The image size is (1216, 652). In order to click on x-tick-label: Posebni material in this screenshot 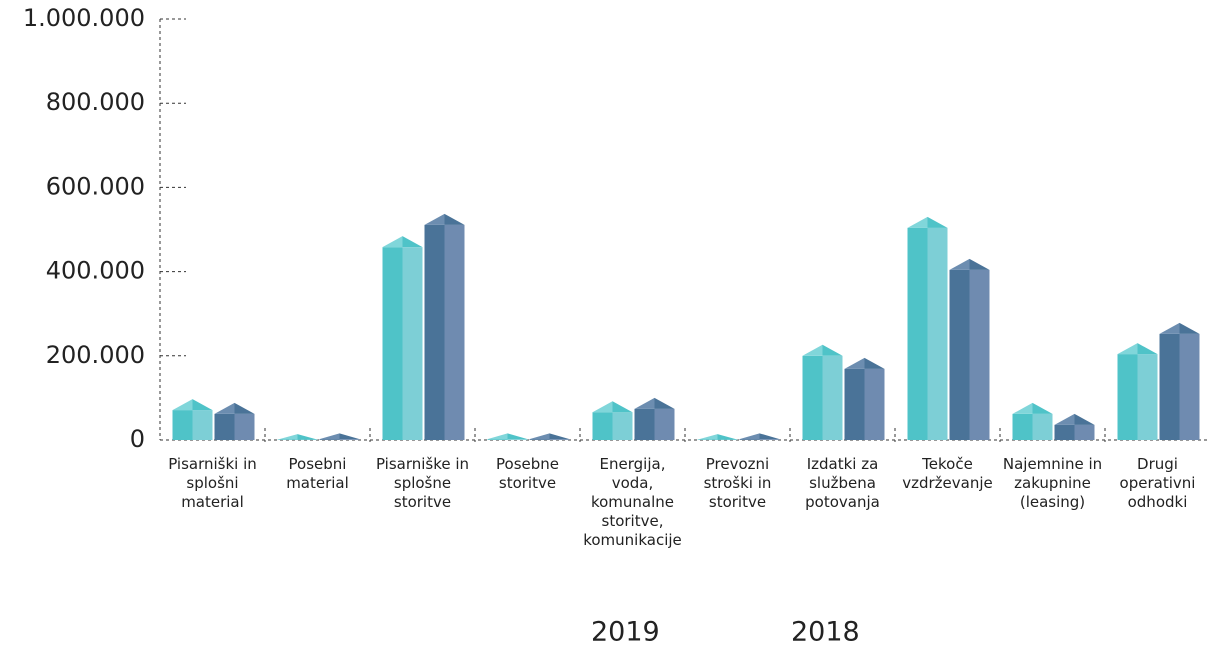, I will do `click(317, 473)`.